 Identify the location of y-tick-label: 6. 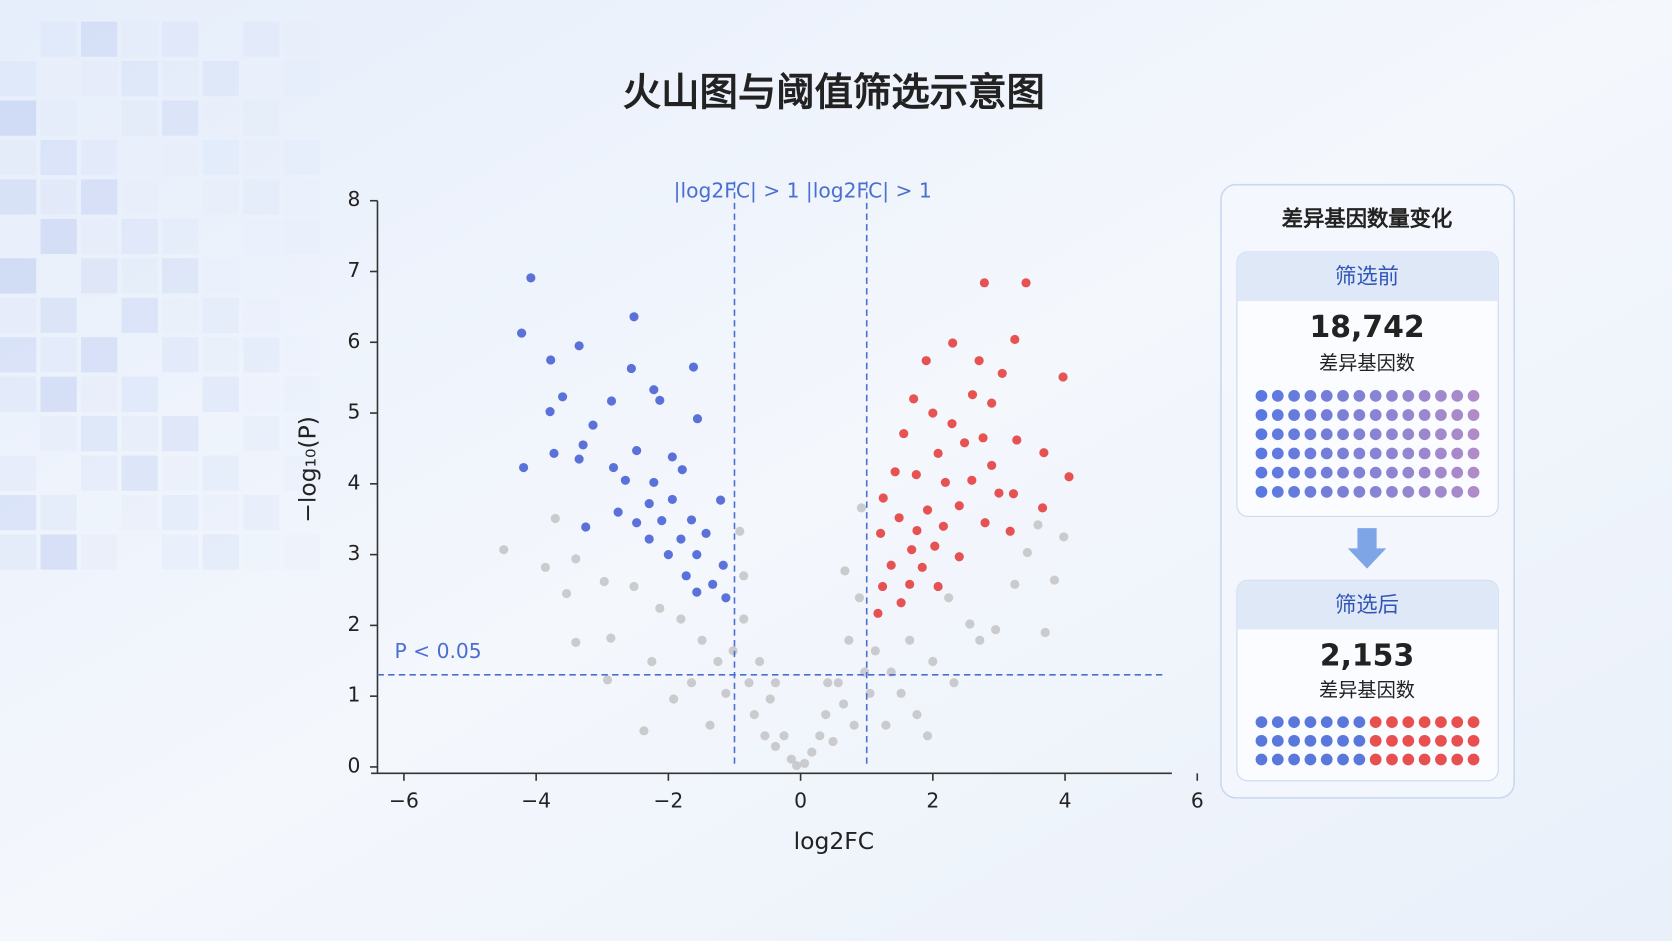
(354, 341).